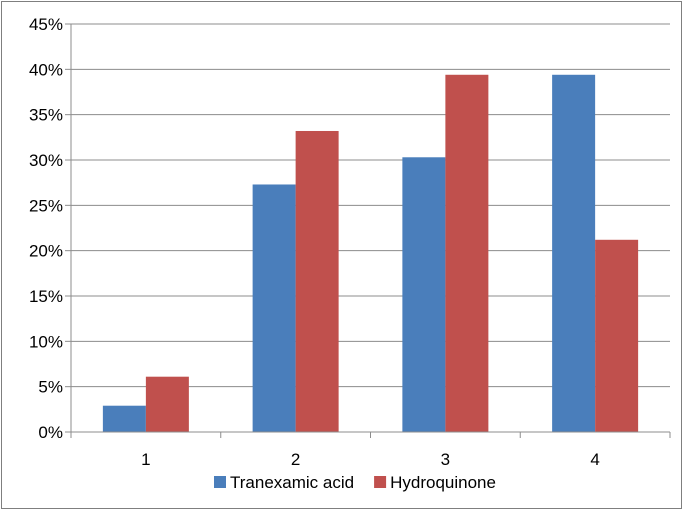 This screenshot has height=512, width=685. I want to click on x-tick-label: 4, so click(594, 459).